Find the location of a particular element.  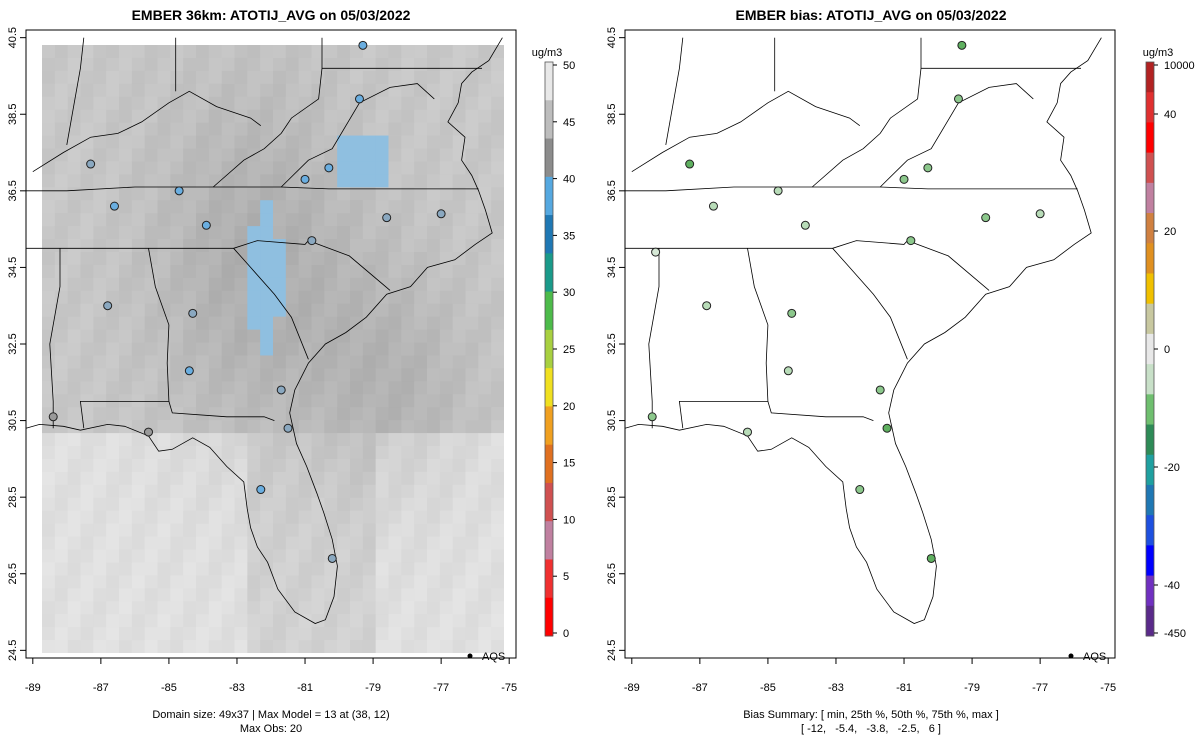

x-tick-label: -81 is located at coordinates (305, 688).